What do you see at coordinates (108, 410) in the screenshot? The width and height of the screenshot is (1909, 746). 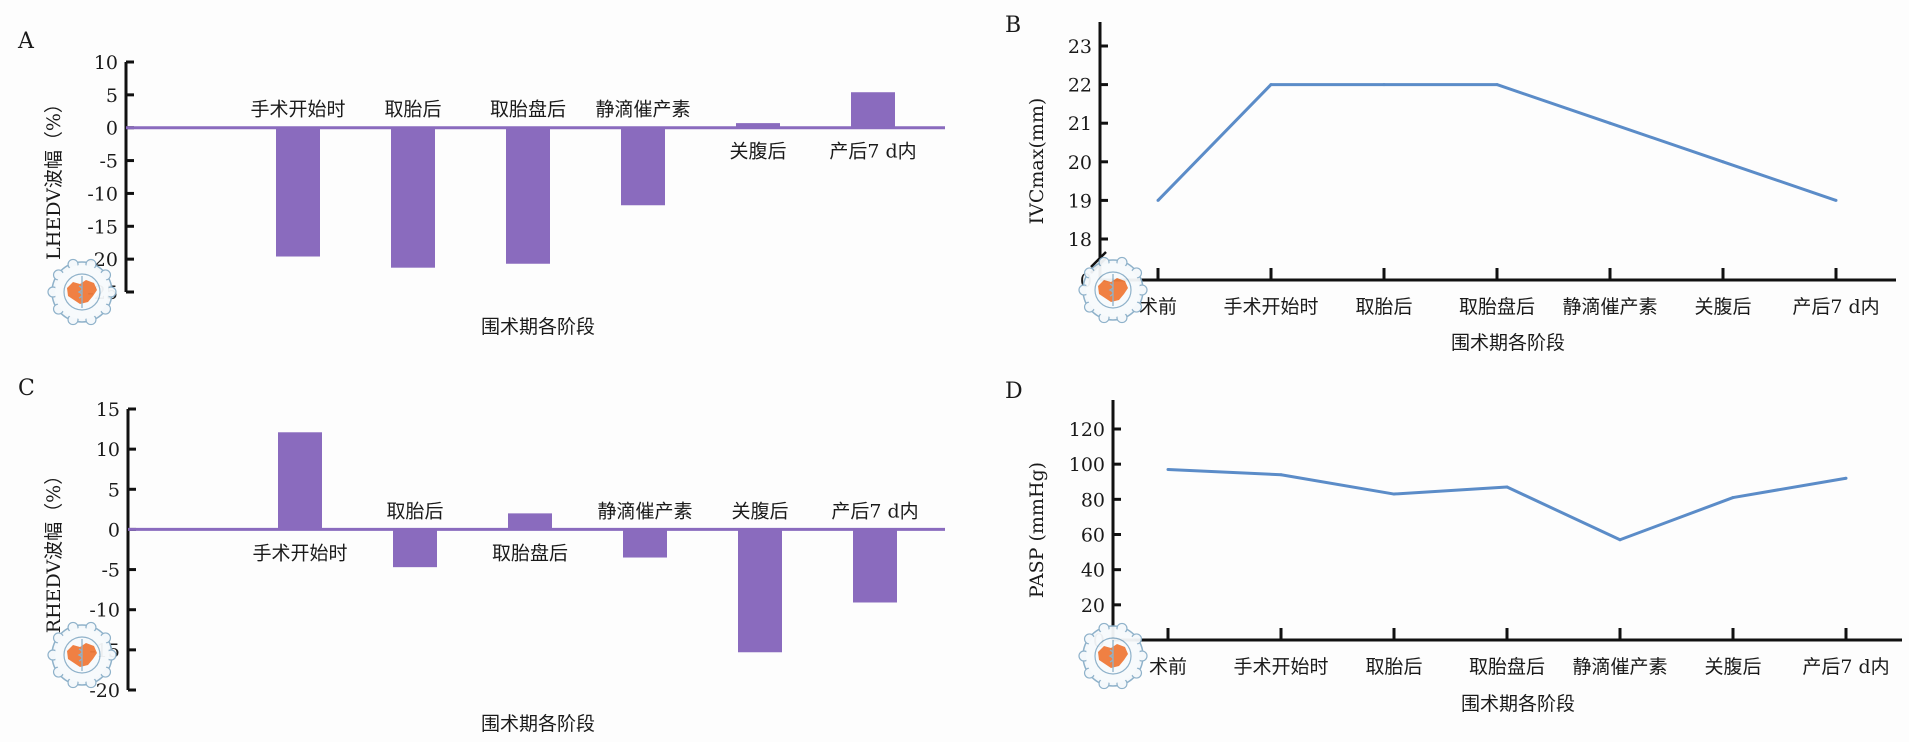 I see `y-tick-label: 15` at bounding box center [108, 410].